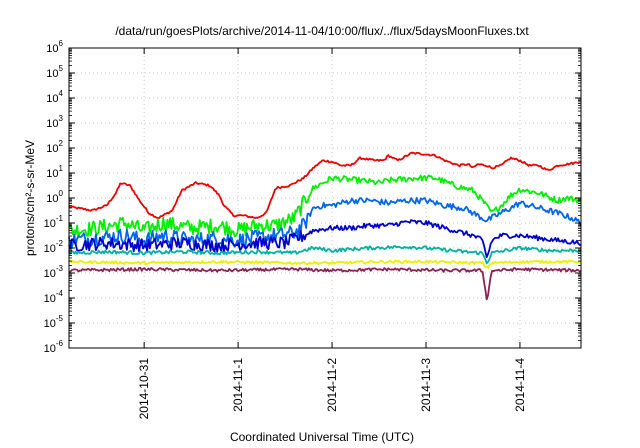 This screenshot has height=448, width=640. What do you see at coordinates (238, 385) in the screenshot?
I see `x-tick-label: 2014-11-1` at bounding box center [238, 385].